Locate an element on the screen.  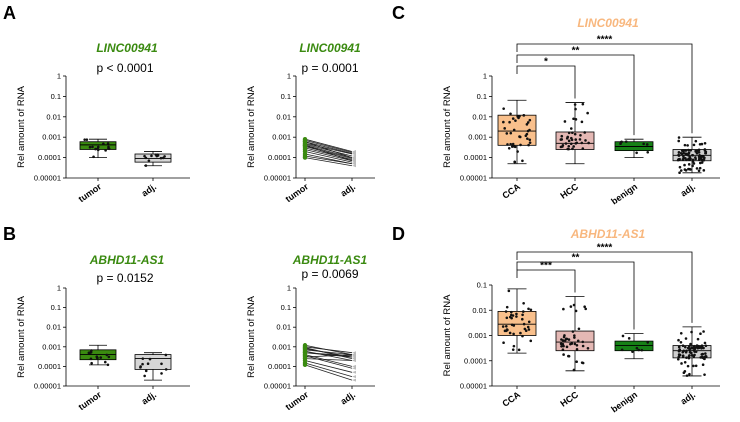
tumor-point is located at coordinates (305, 352).